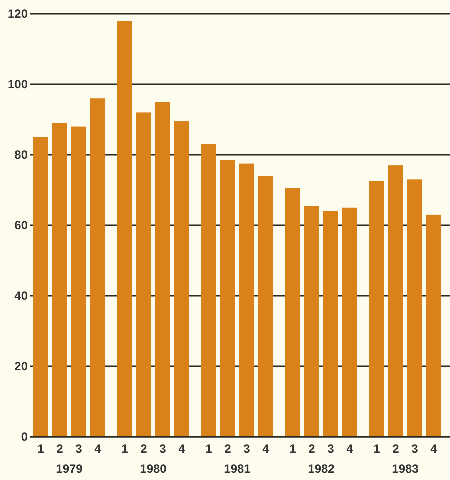 This screenshot has width=450, height=480. What do you see at coordinates (70, 469) in the screenshot?
I see `text: 1979` at bounding box center [70, 469].